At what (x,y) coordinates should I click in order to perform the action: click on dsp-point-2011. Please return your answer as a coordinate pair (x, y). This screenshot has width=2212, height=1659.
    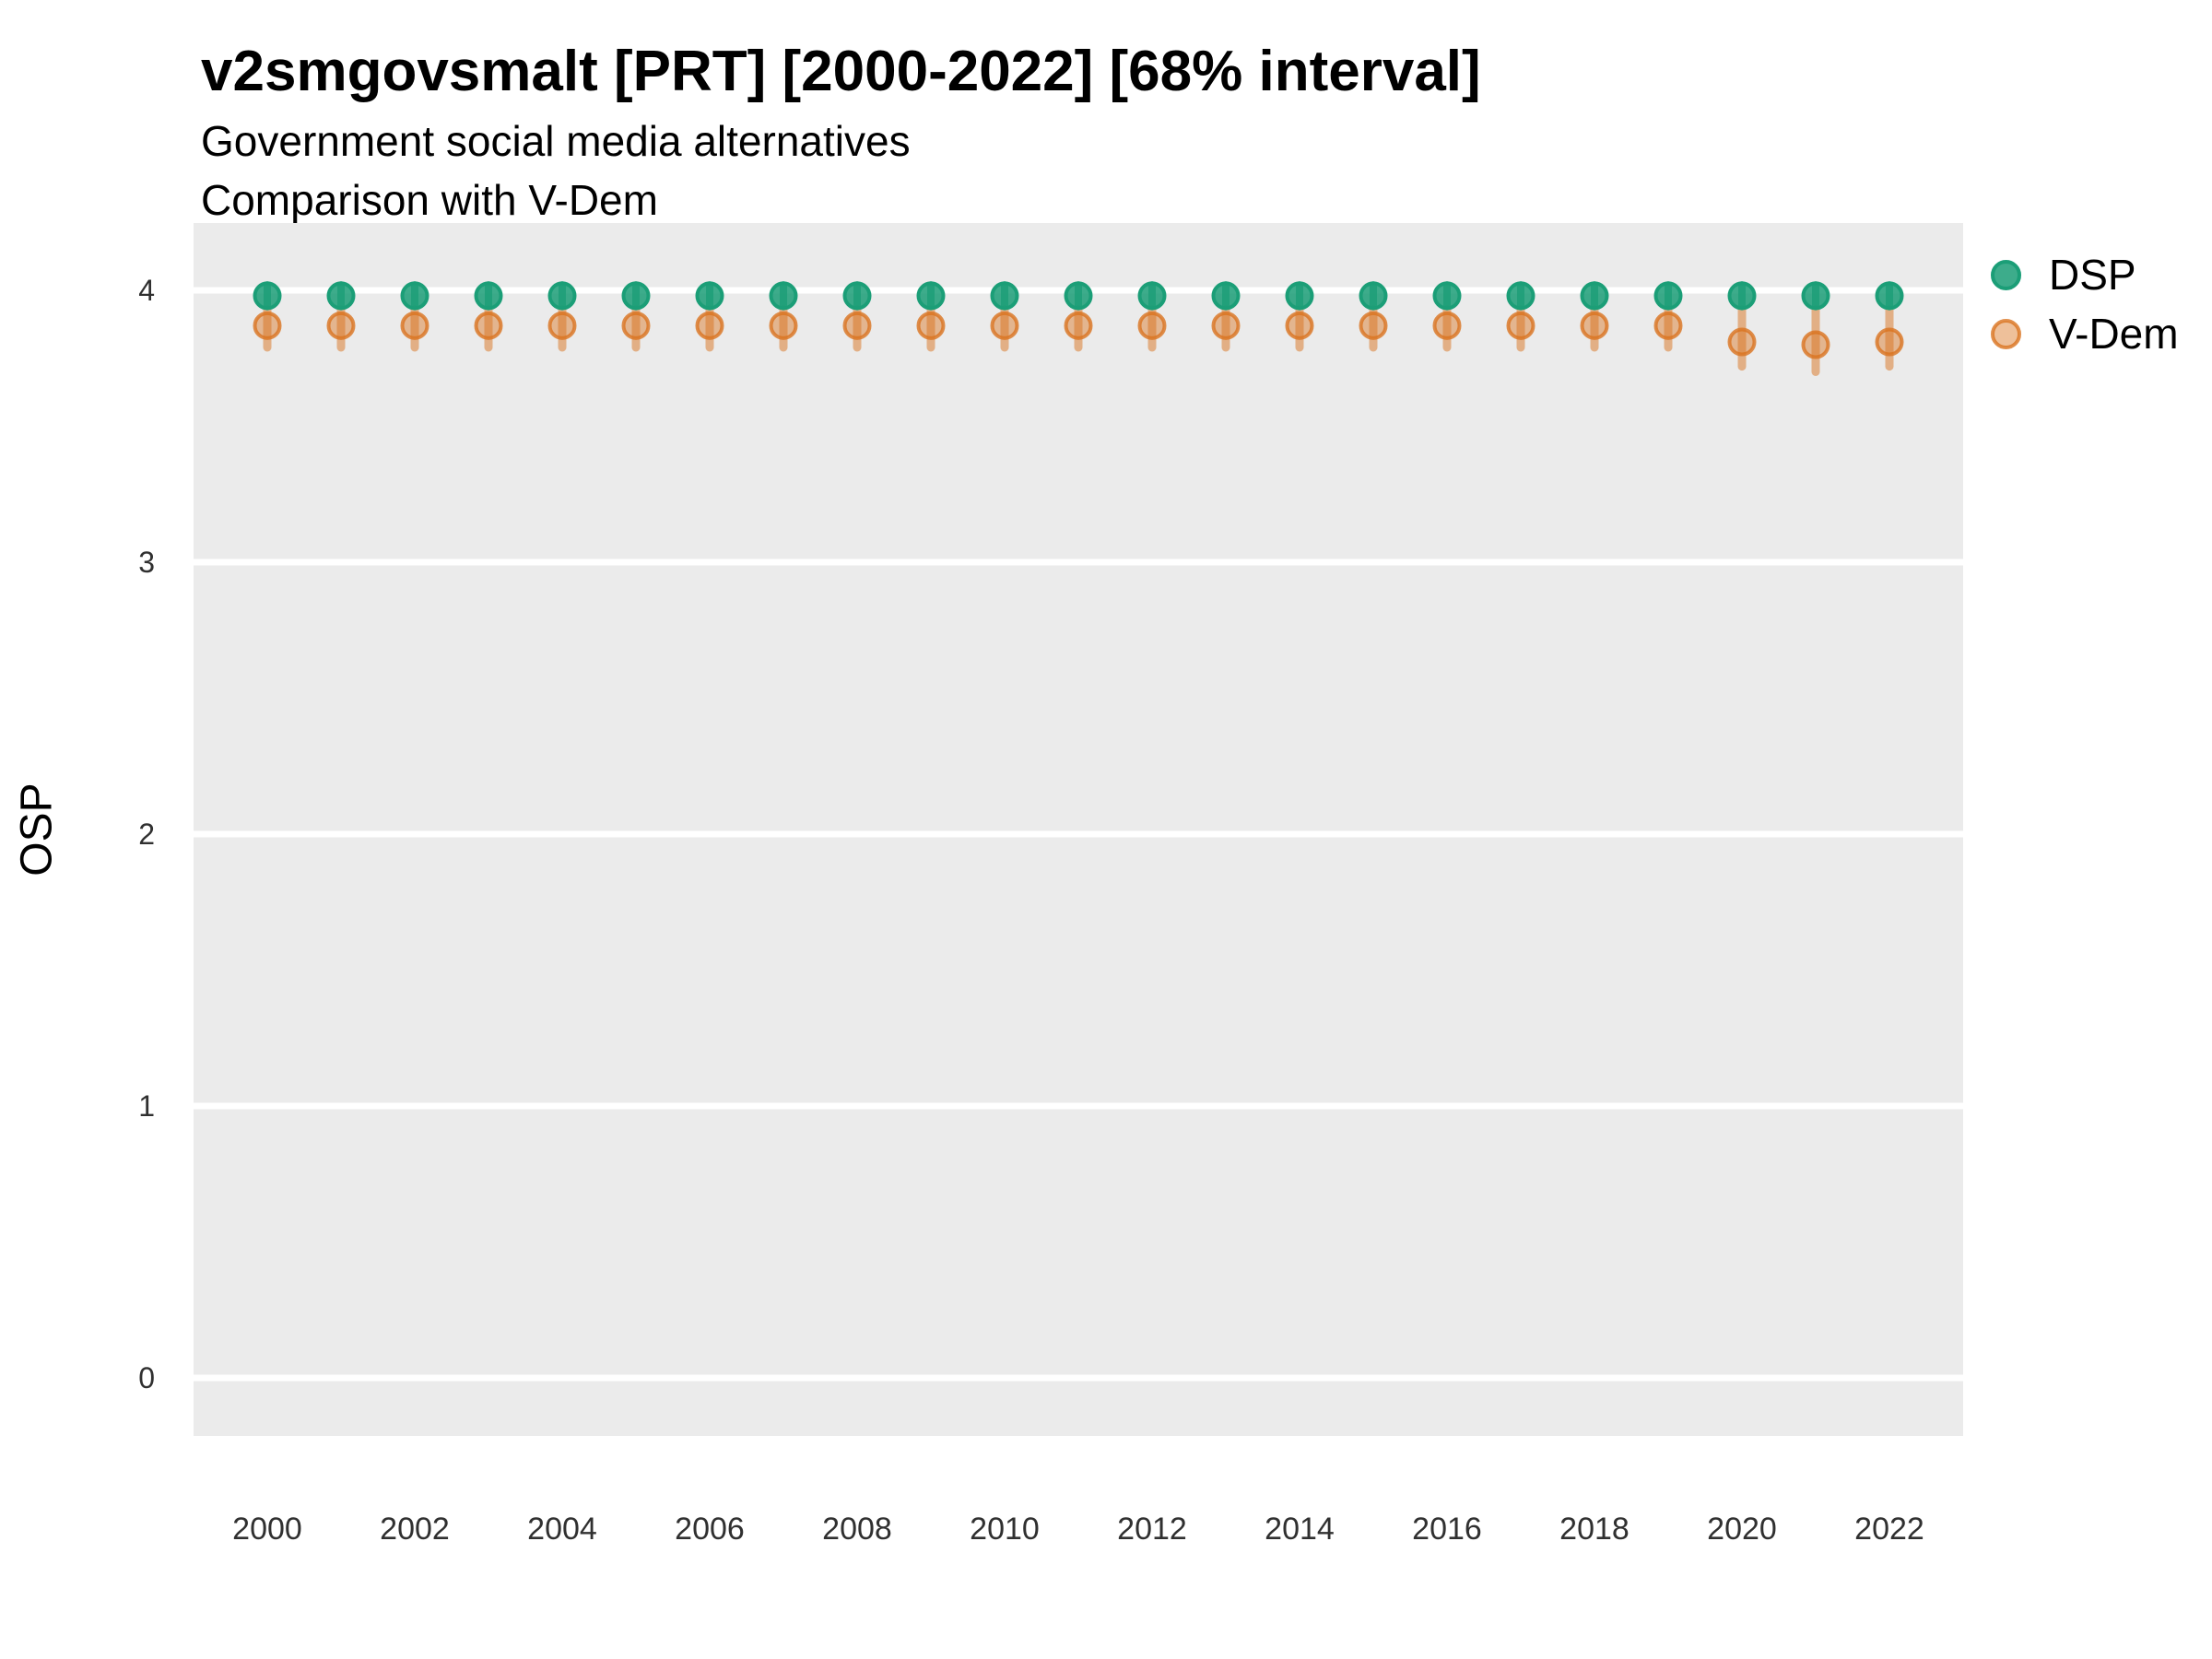
    Looking at the image, I should click on (1078, 296).